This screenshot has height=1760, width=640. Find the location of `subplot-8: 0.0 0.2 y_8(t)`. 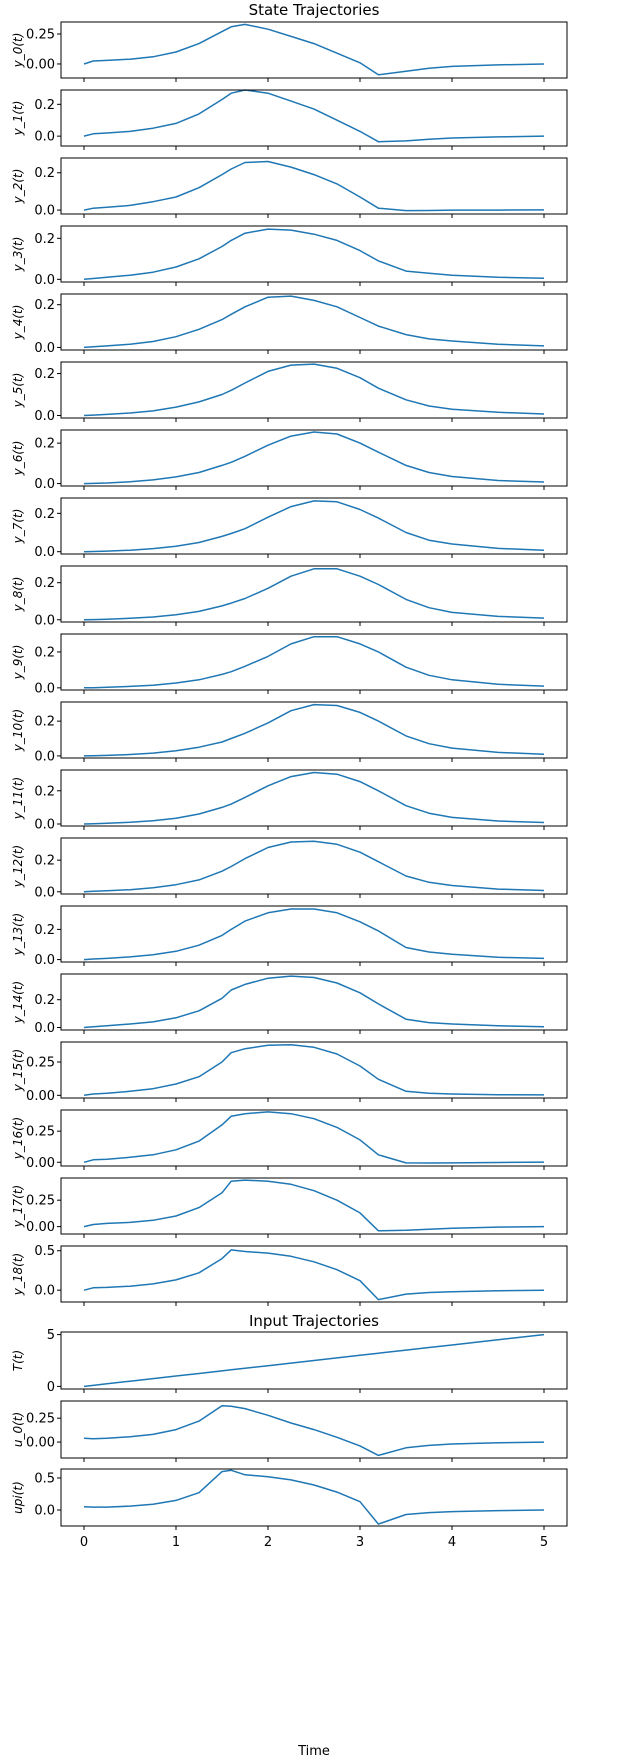

subplot-8: 0.0 0.2 y_8(t) is located at coordinates (289, 596).